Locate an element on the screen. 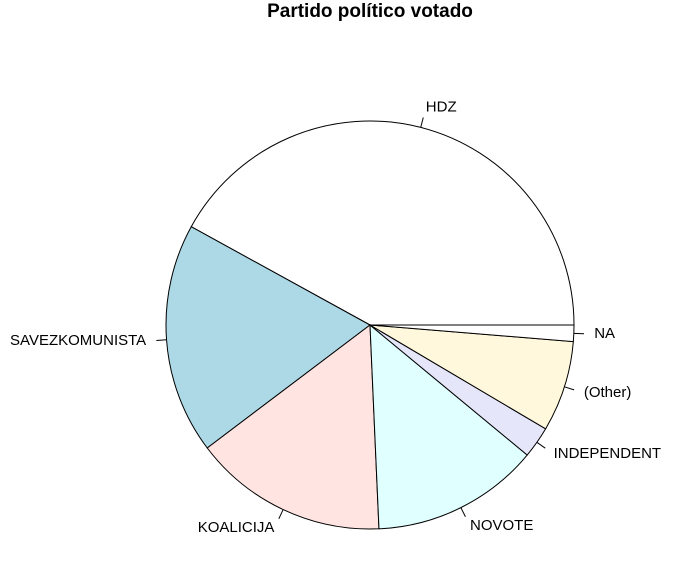  pie-tick-other is located at coordinates (569, 388).